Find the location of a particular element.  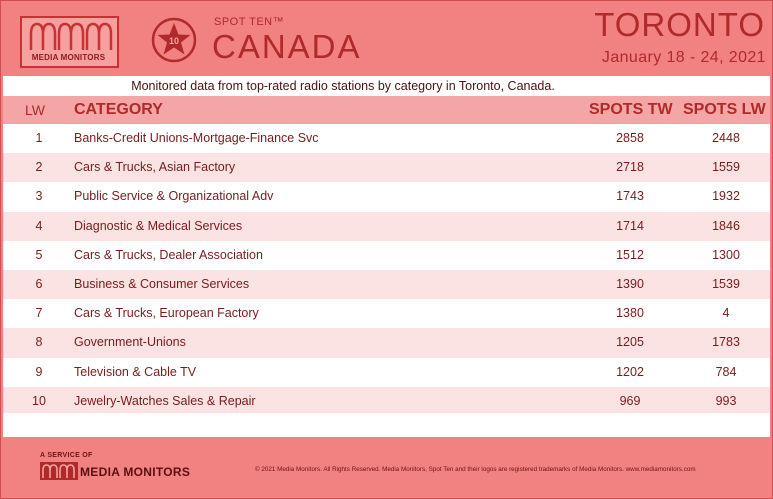

cell-lw: 7 is located at coordinates (39, 313).